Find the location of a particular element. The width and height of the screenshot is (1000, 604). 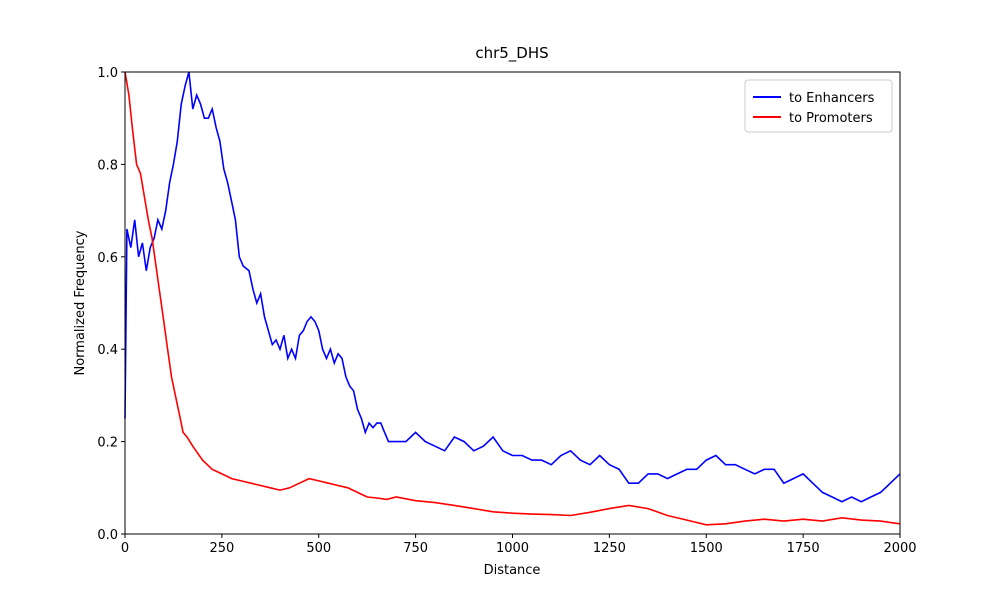

x-tick-label: 1000 is located at coordinates (512, 548).